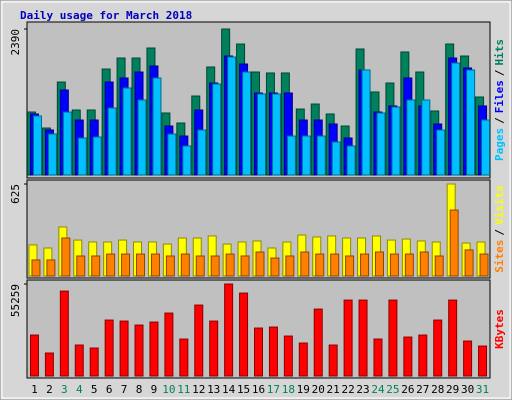 Image resolution: width=512 pixels, height=400 pixels. Describe the element at coordinates (392, 389) in the screenshot. I see `x-tick-label: 25` at that location.